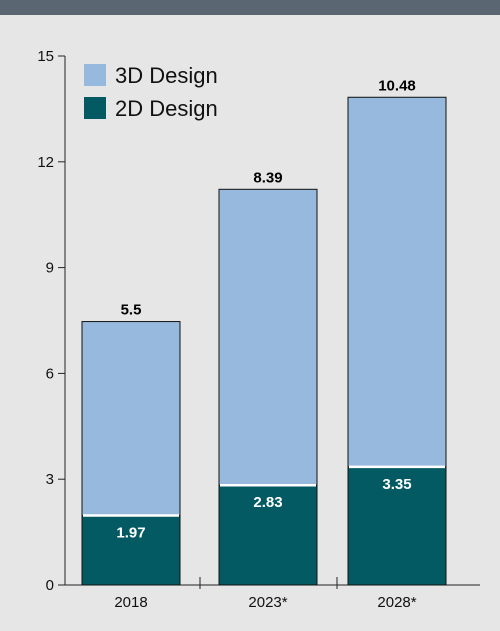 The width and height of the screenshot is (500, 631). Describe the element at coordinates (50, 373) in the screenshot. I see `y-tick-label: 6` at that location.